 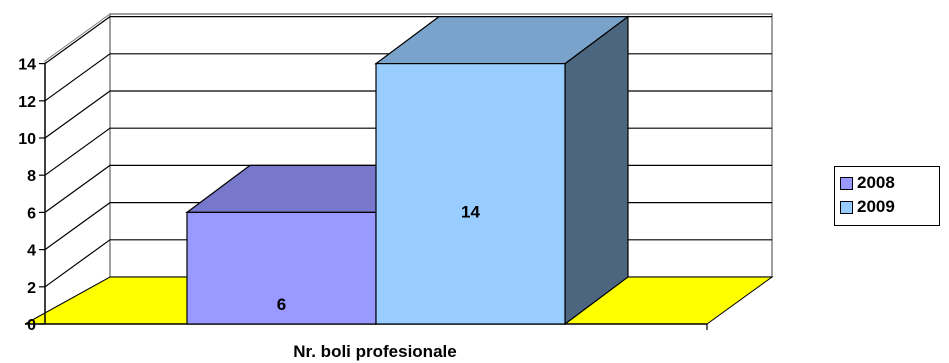 I want to click on y-tick-label-6: 6, so click(x=31, y=213).